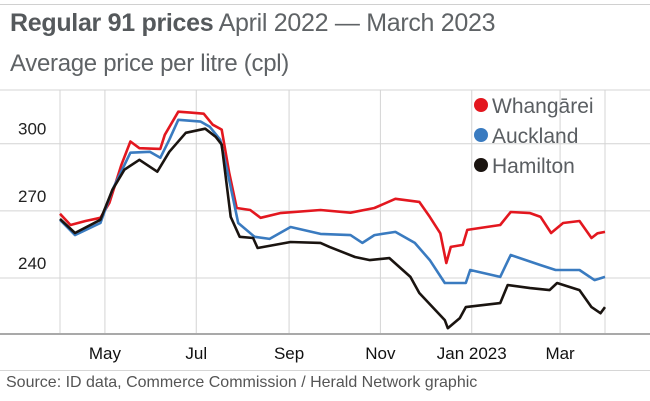 Image resolution: width=650 pixels, height=401 pixels. What do you see at coordinates (543, 106) in the screenshot?
I see `legend-label: Whangārei` at bounding box center [543, 106].